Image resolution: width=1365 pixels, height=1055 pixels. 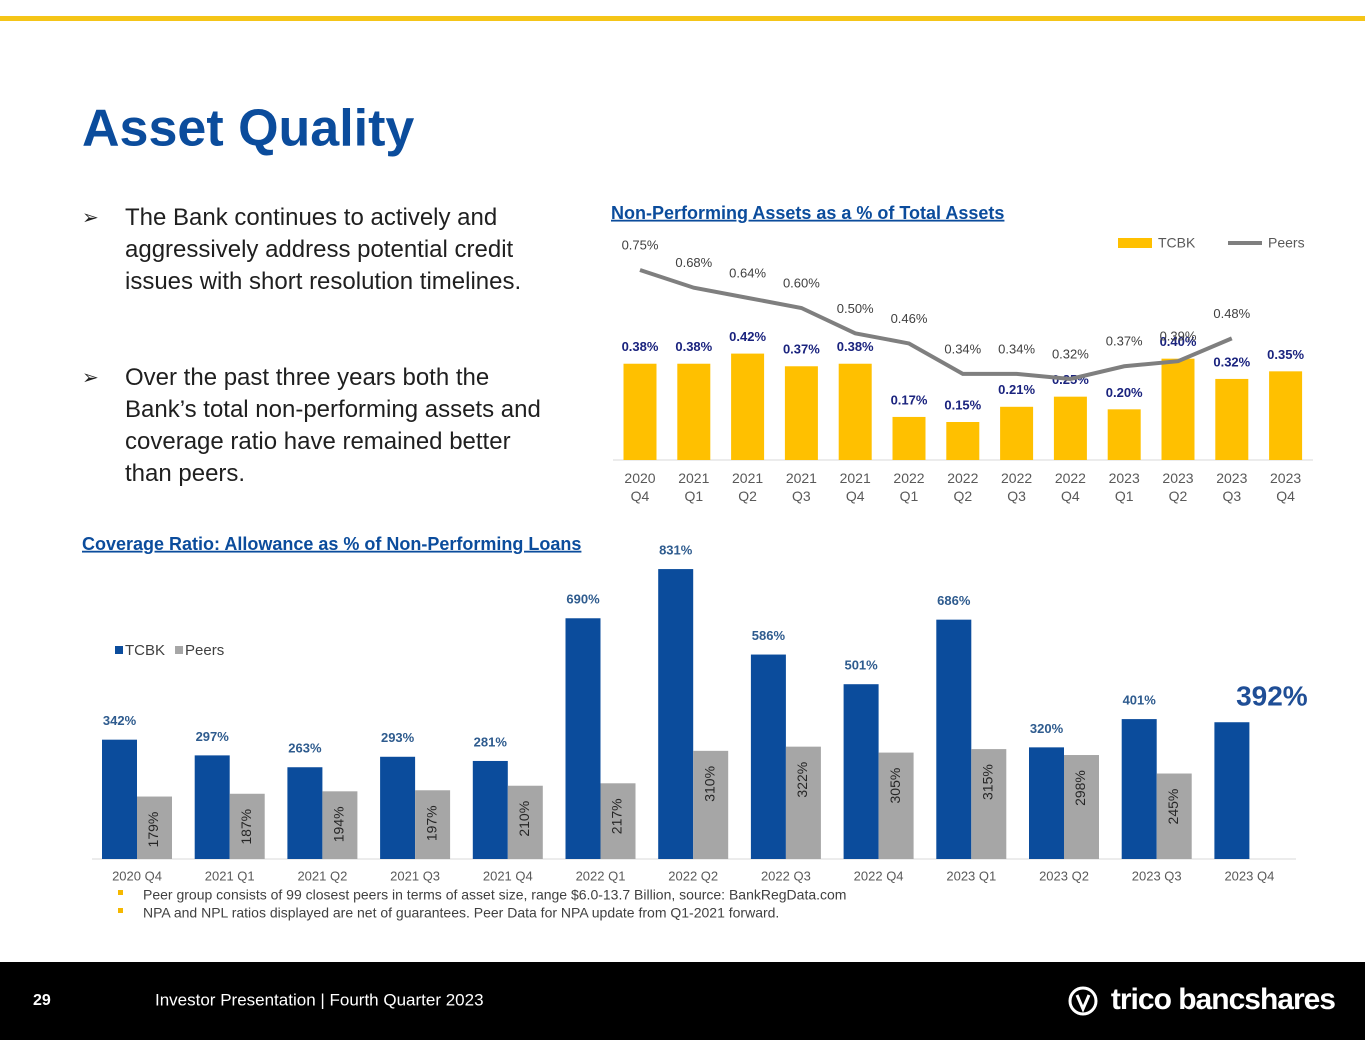 What do you see at coordinates (1080, 788) in the screenshot?
I see `bar-value-label: 298%` at bounding box center [1080, 788].